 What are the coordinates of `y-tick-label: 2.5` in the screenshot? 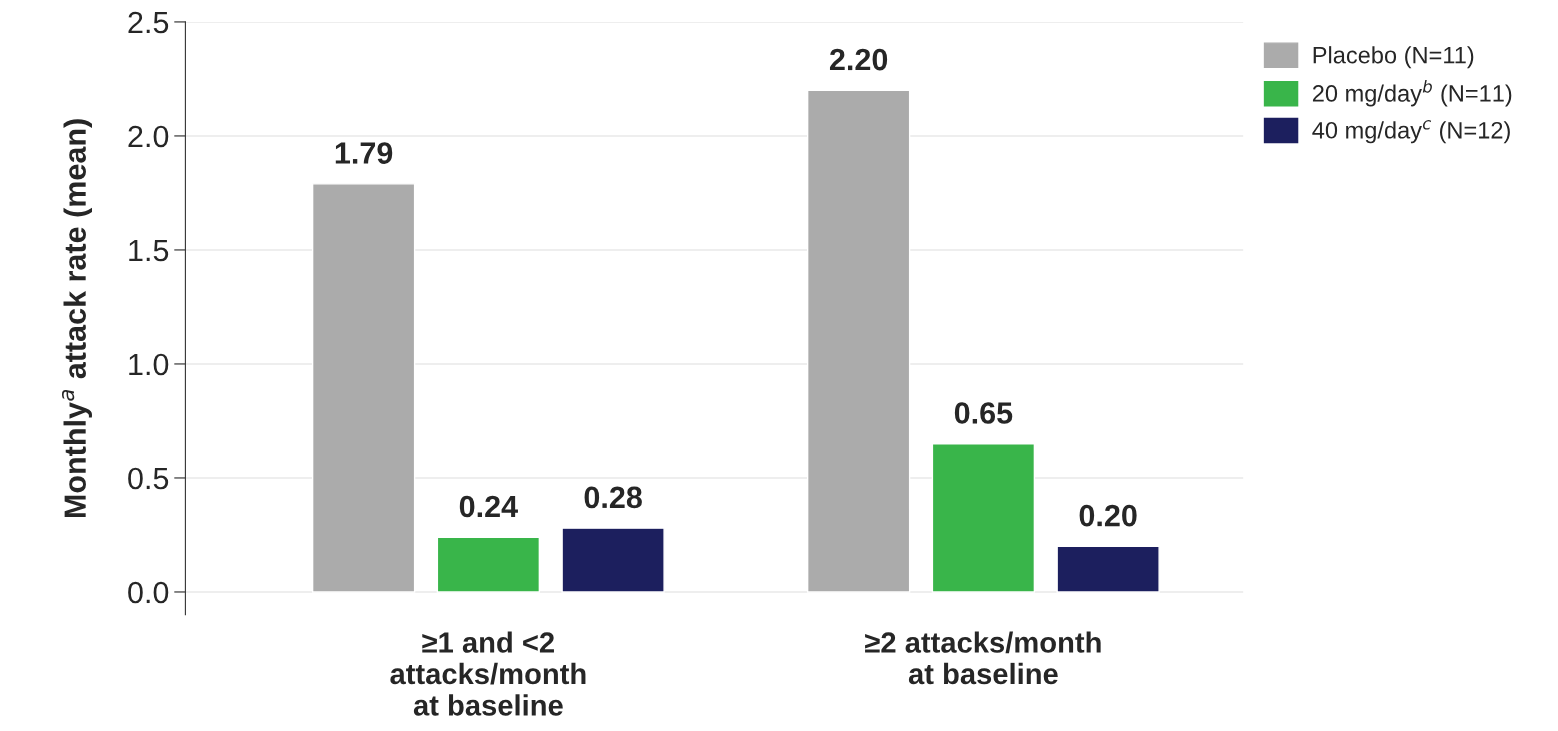 It's located at (148, 22).